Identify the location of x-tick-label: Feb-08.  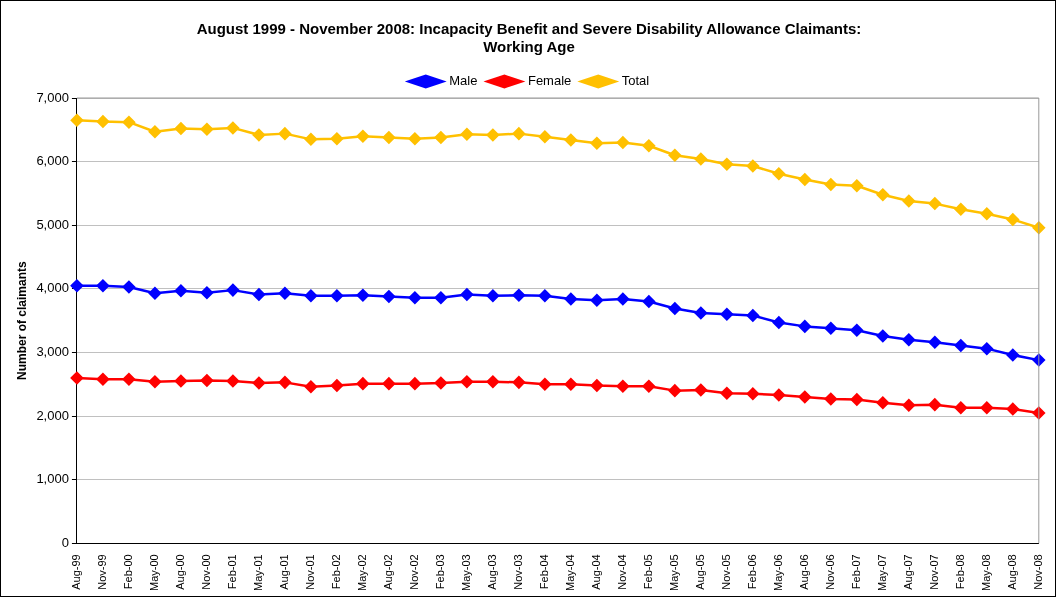
(959, 572).